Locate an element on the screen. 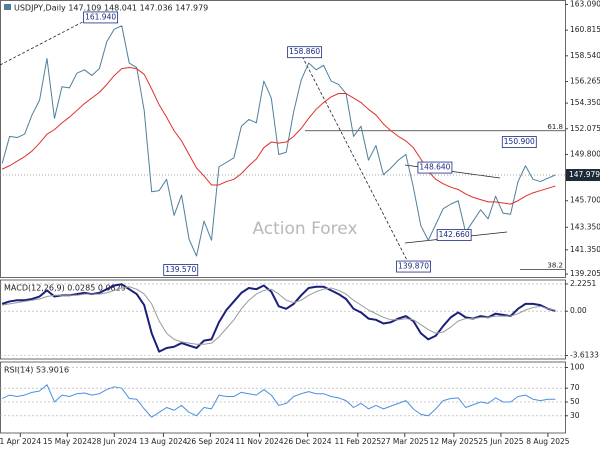  y-tick-label: 149.800 is located at coordinates (585, 153).